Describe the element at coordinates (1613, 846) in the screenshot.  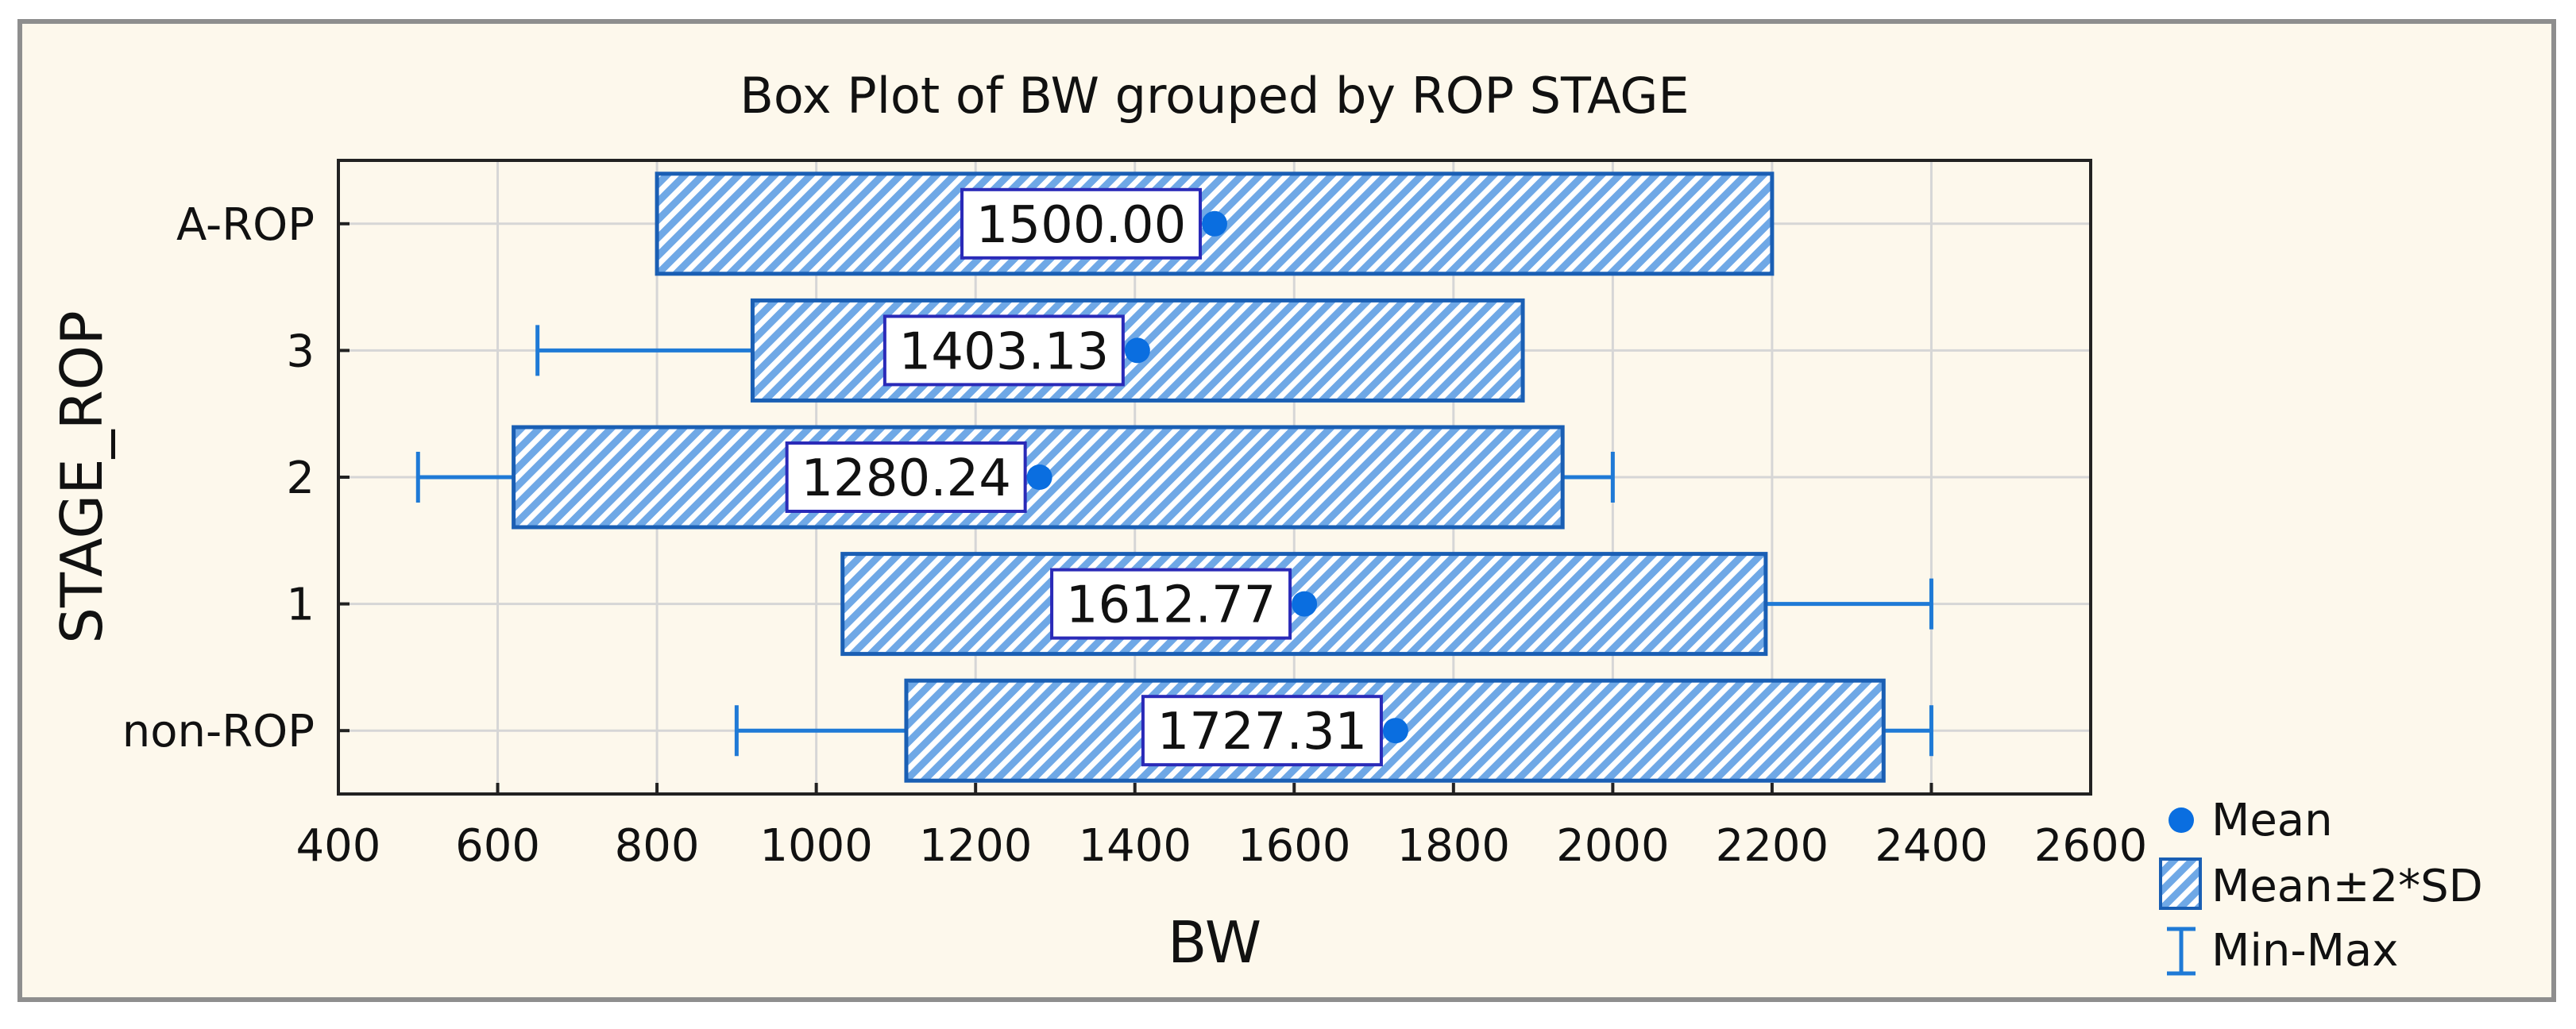
I see `x-tick-label: 2000` at that location.